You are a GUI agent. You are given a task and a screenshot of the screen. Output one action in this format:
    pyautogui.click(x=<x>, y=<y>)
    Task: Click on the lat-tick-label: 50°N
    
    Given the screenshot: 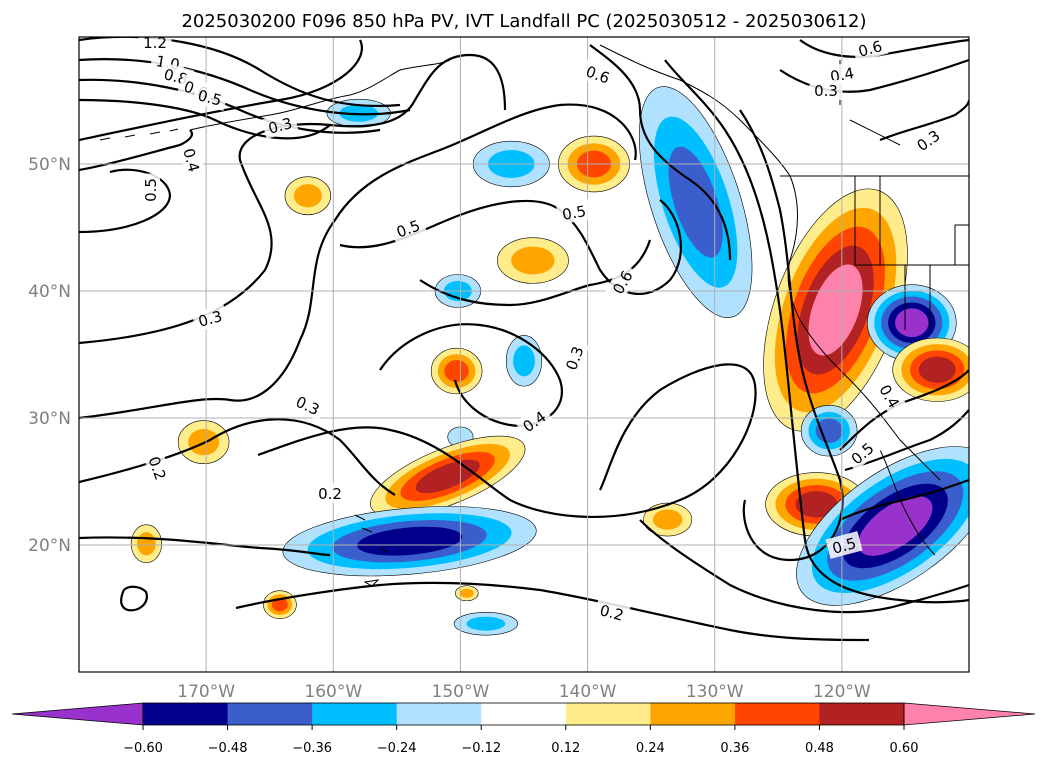 What is the action you would take?
    pyautogui.click(x=49, y=165)
    